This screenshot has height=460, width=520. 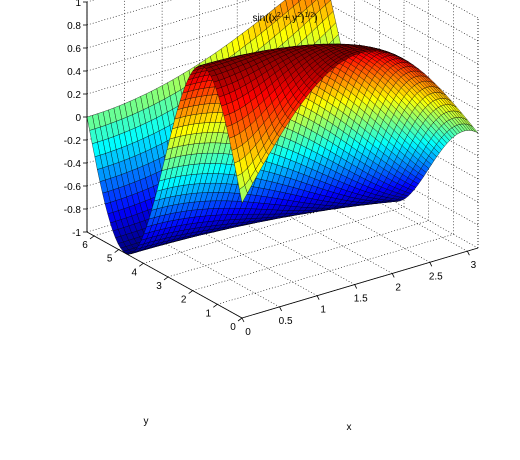 What do you see at coordinates (73, 187) in the screenshot?
I see `z-tick-label: -0.6` at bounding box center [73, 187].